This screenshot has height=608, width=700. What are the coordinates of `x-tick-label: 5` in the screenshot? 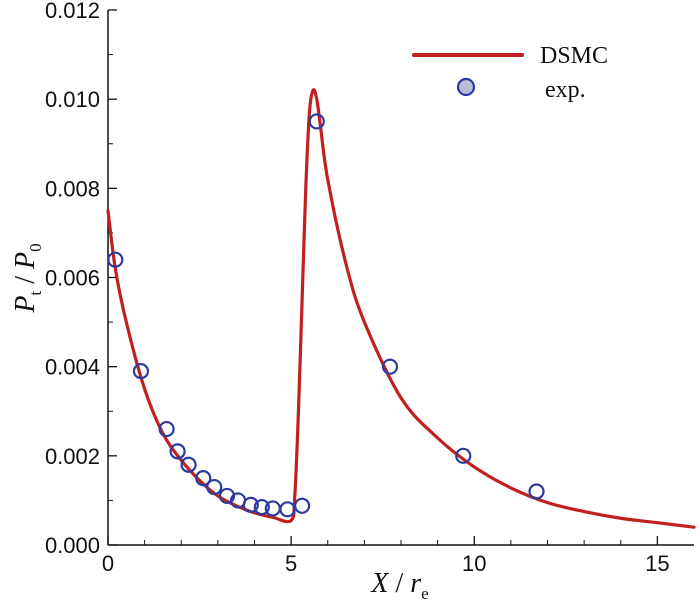 It's located at (291, 563).